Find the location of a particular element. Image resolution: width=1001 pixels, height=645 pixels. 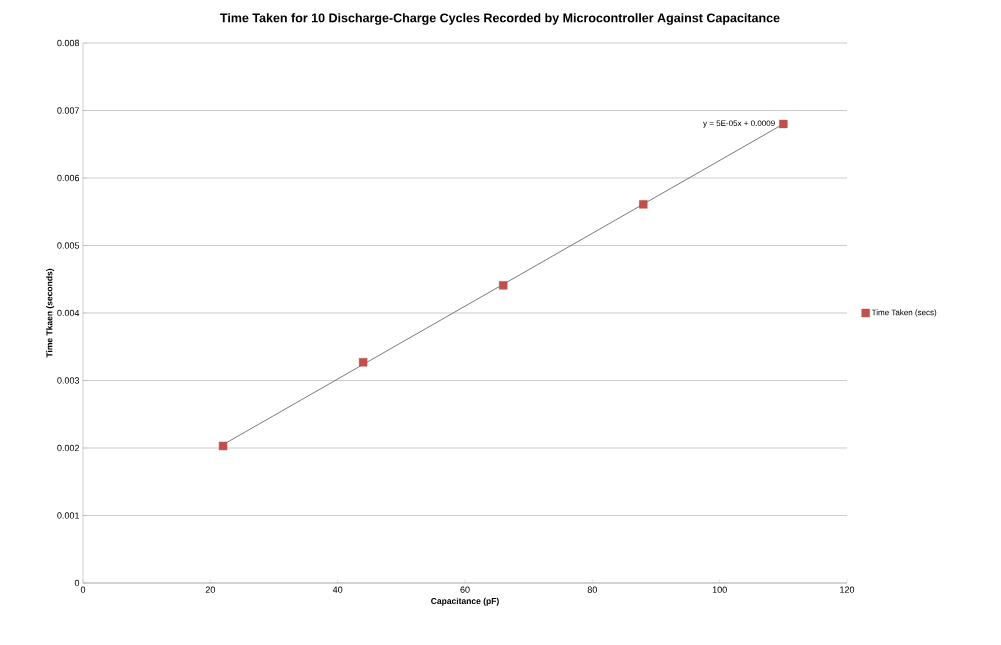

chart-title: Time Taken for 10 Discharge-Charge Cycles Recorded by Microcontroller Against Capacitance is located at coordinates (500, 19).